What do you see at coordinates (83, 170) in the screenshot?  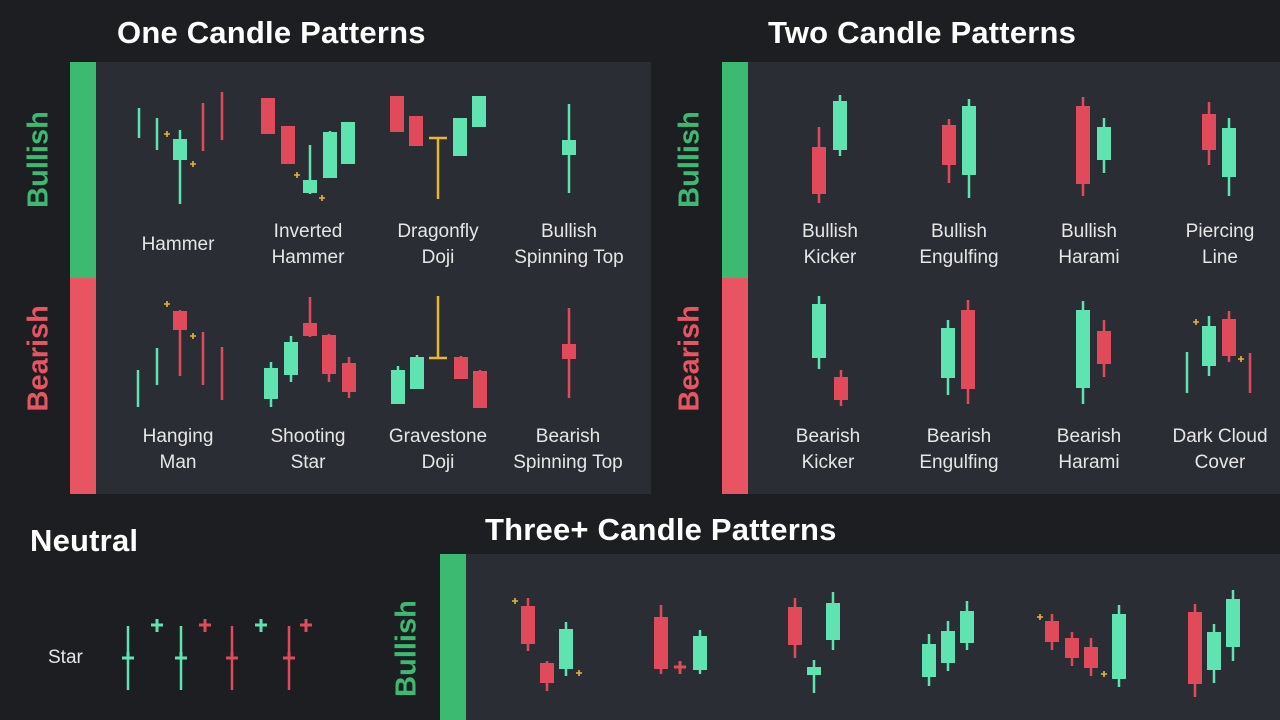 I see `one-candle-bullish-bar` at bounding box center [83, 170].